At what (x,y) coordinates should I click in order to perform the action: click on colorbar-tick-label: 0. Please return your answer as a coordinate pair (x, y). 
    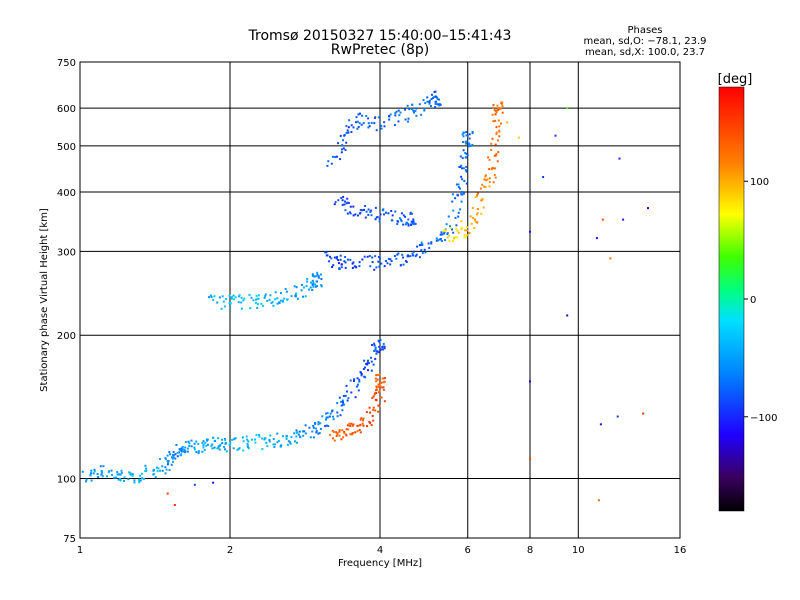
    Looking at the image, I should click on (753, 300).